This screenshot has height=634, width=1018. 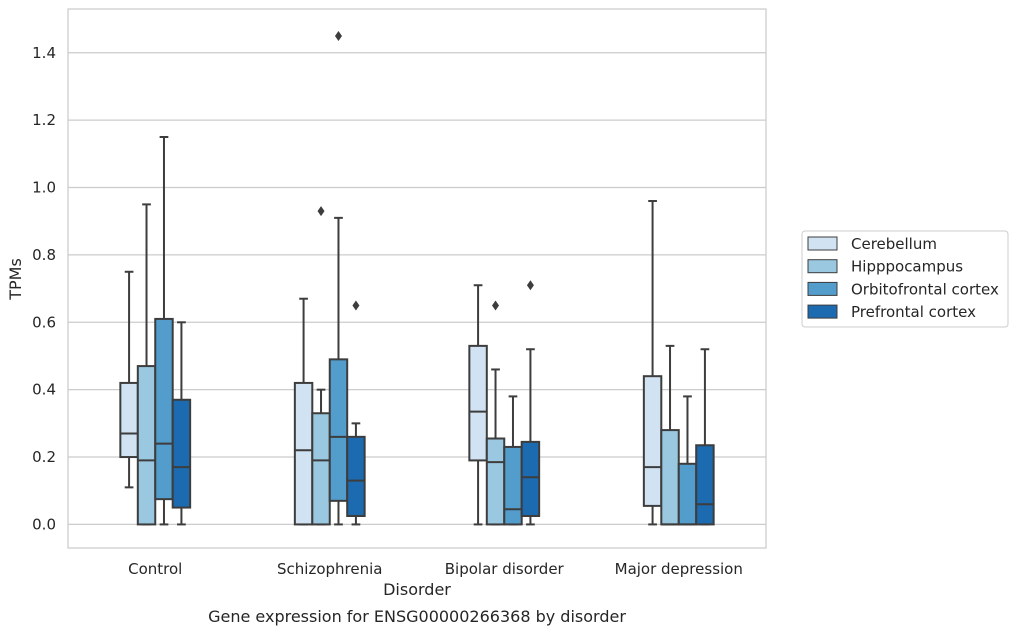 I want to click on x-tick-label: Schizophrenia, so click(x=329, y=569).